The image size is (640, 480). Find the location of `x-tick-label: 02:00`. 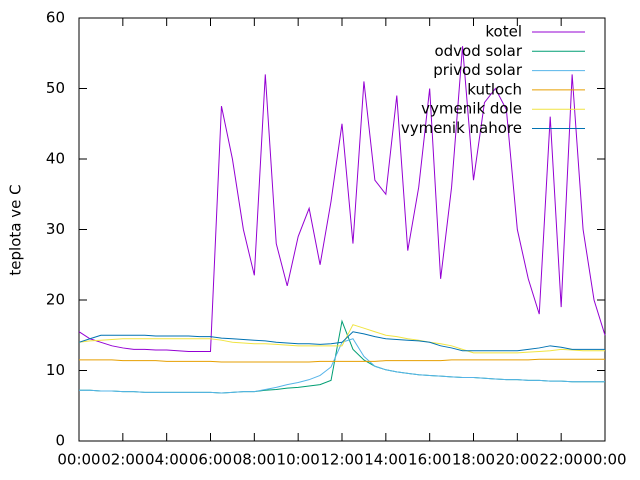

x-tick-label: 02:00 is located at coordinates (122, 460).